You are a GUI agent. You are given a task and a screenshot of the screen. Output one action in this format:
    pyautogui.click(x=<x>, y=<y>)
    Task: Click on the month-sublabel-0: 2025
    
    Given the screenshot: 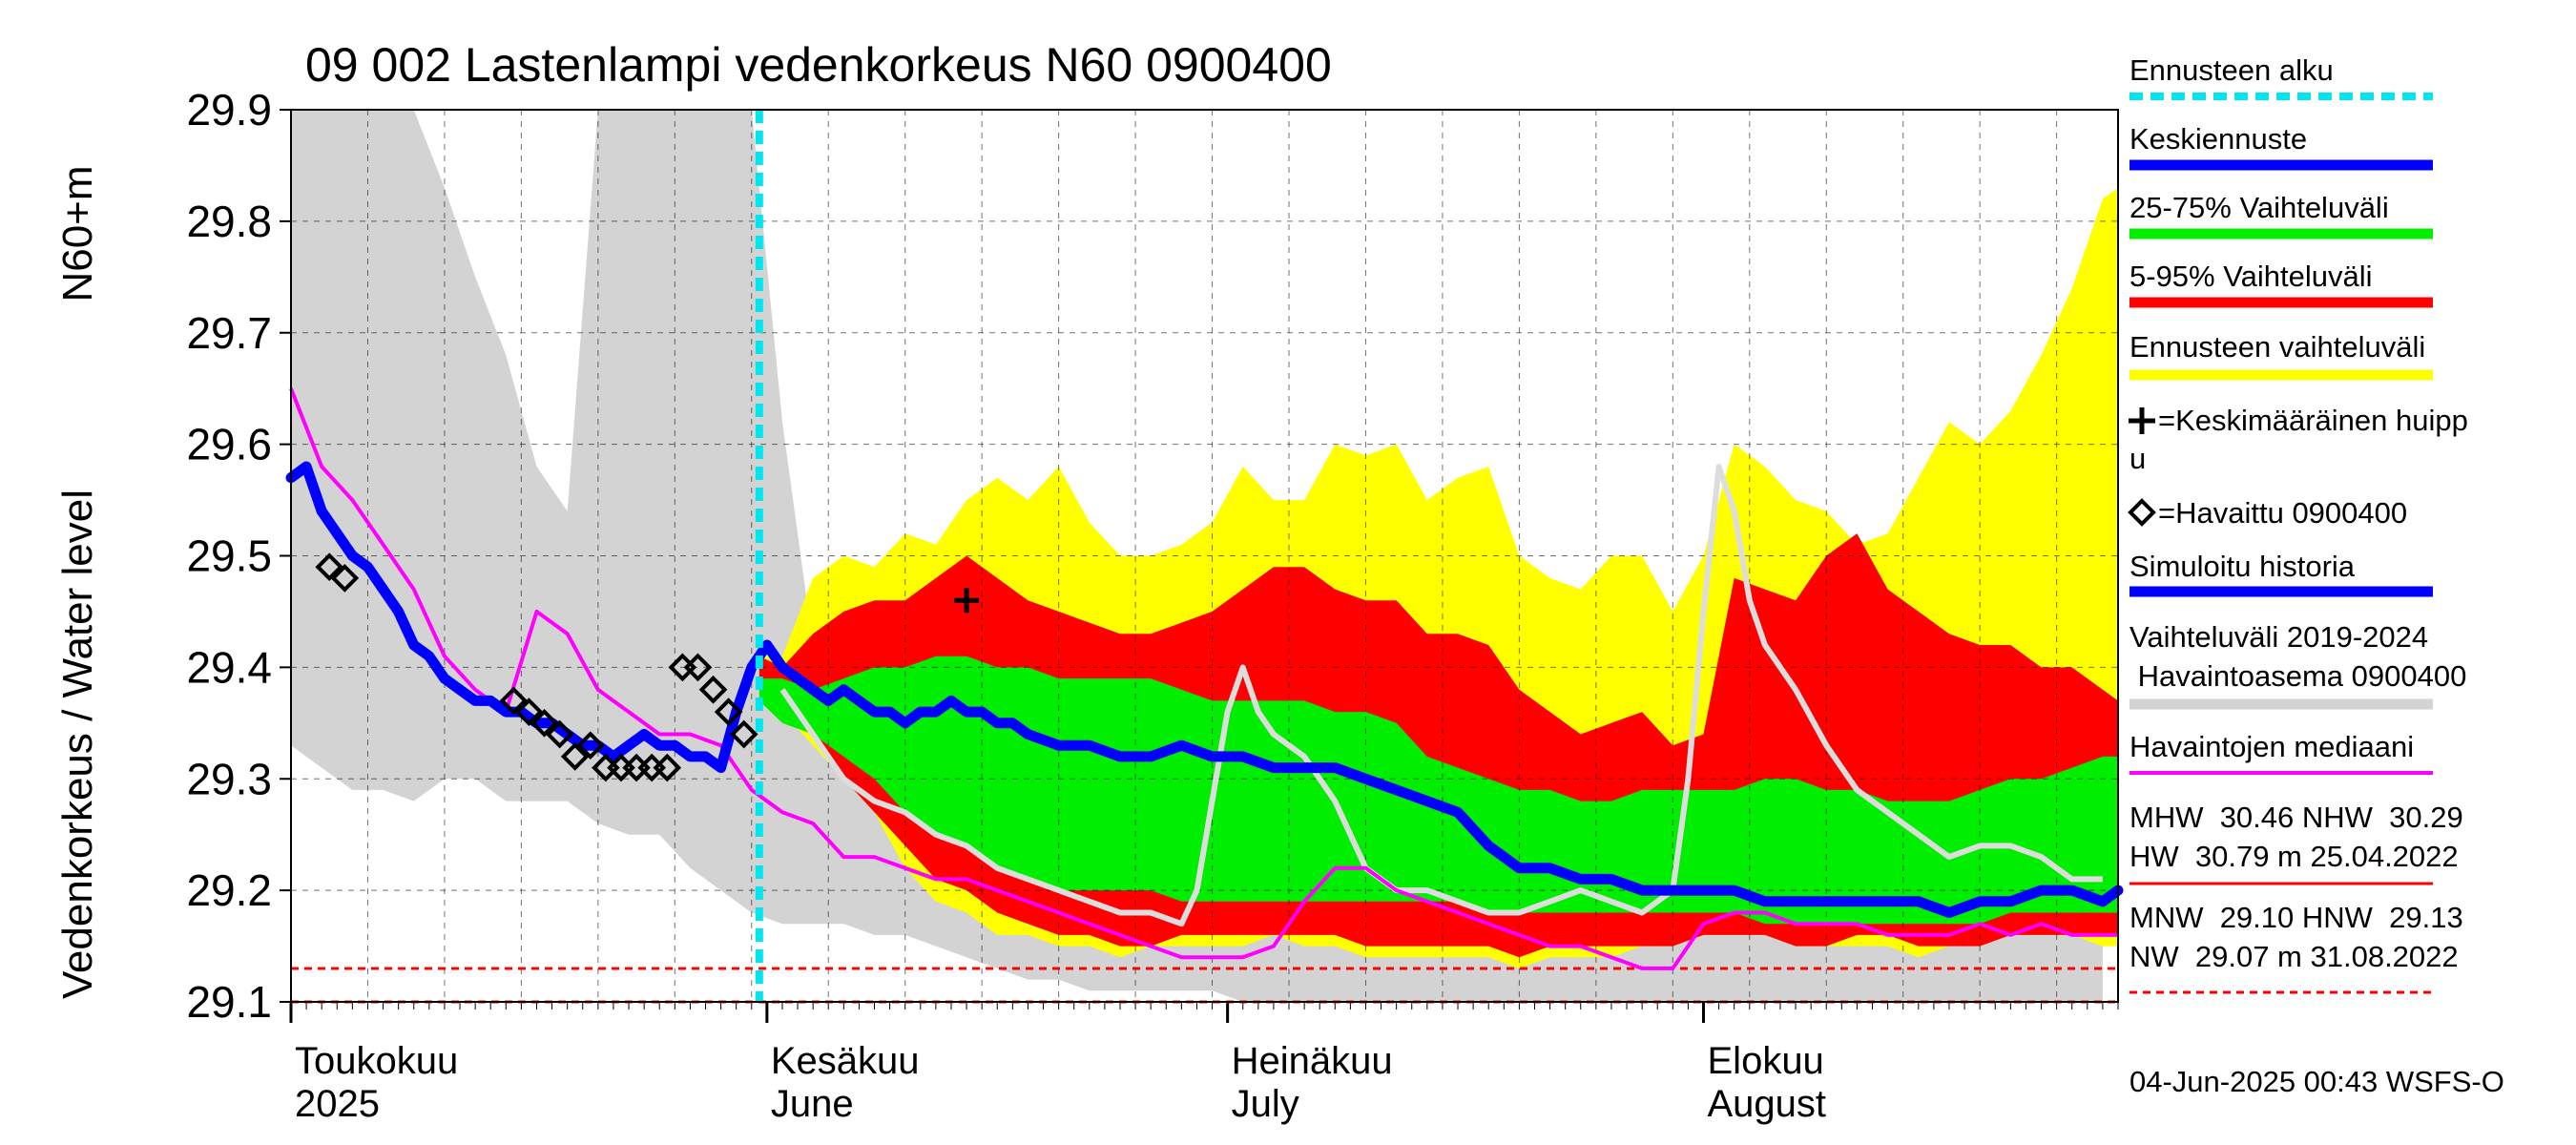 What is the action you would take?
    pyautogui.click(x=337, y=1104)
    